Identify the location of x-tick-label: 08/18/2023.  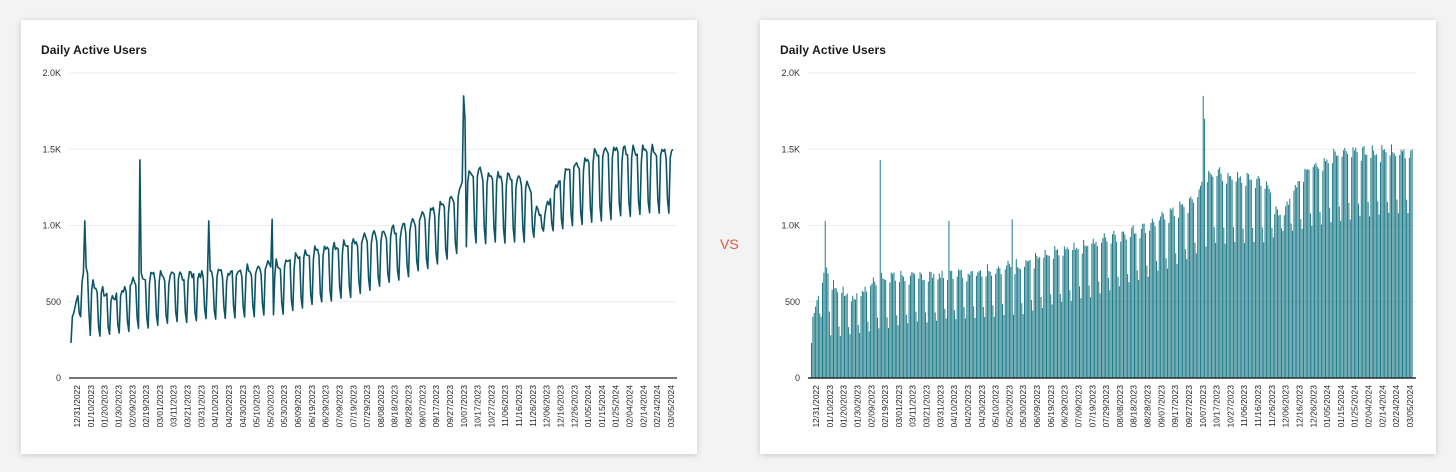
(1134, 406).